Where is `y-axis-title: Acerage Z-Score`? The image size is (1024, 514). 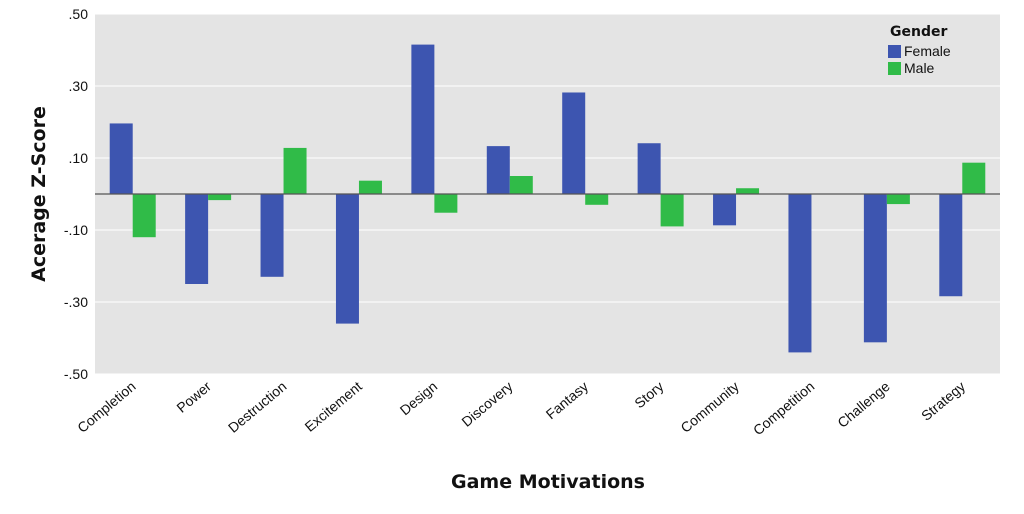 y-axis-title: Acerage Z-Score is located at coordinates (39, 194).